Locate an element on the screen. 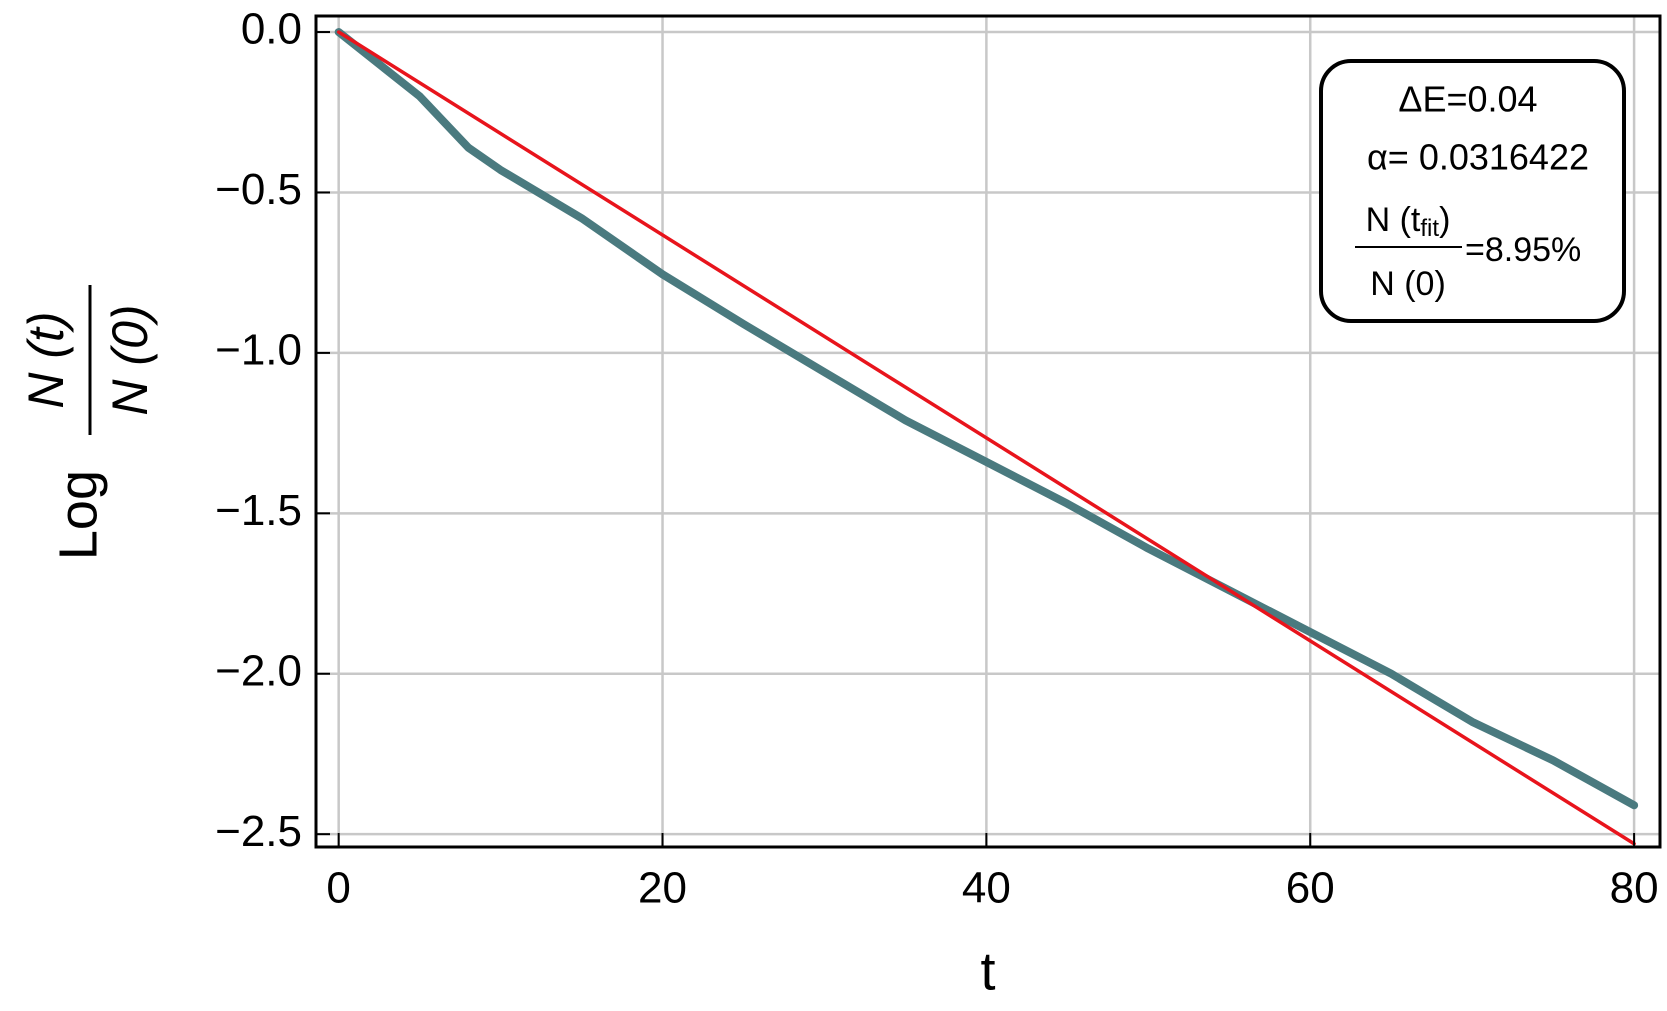  x-tick-label: 20 is located at coordinates (662, 888).